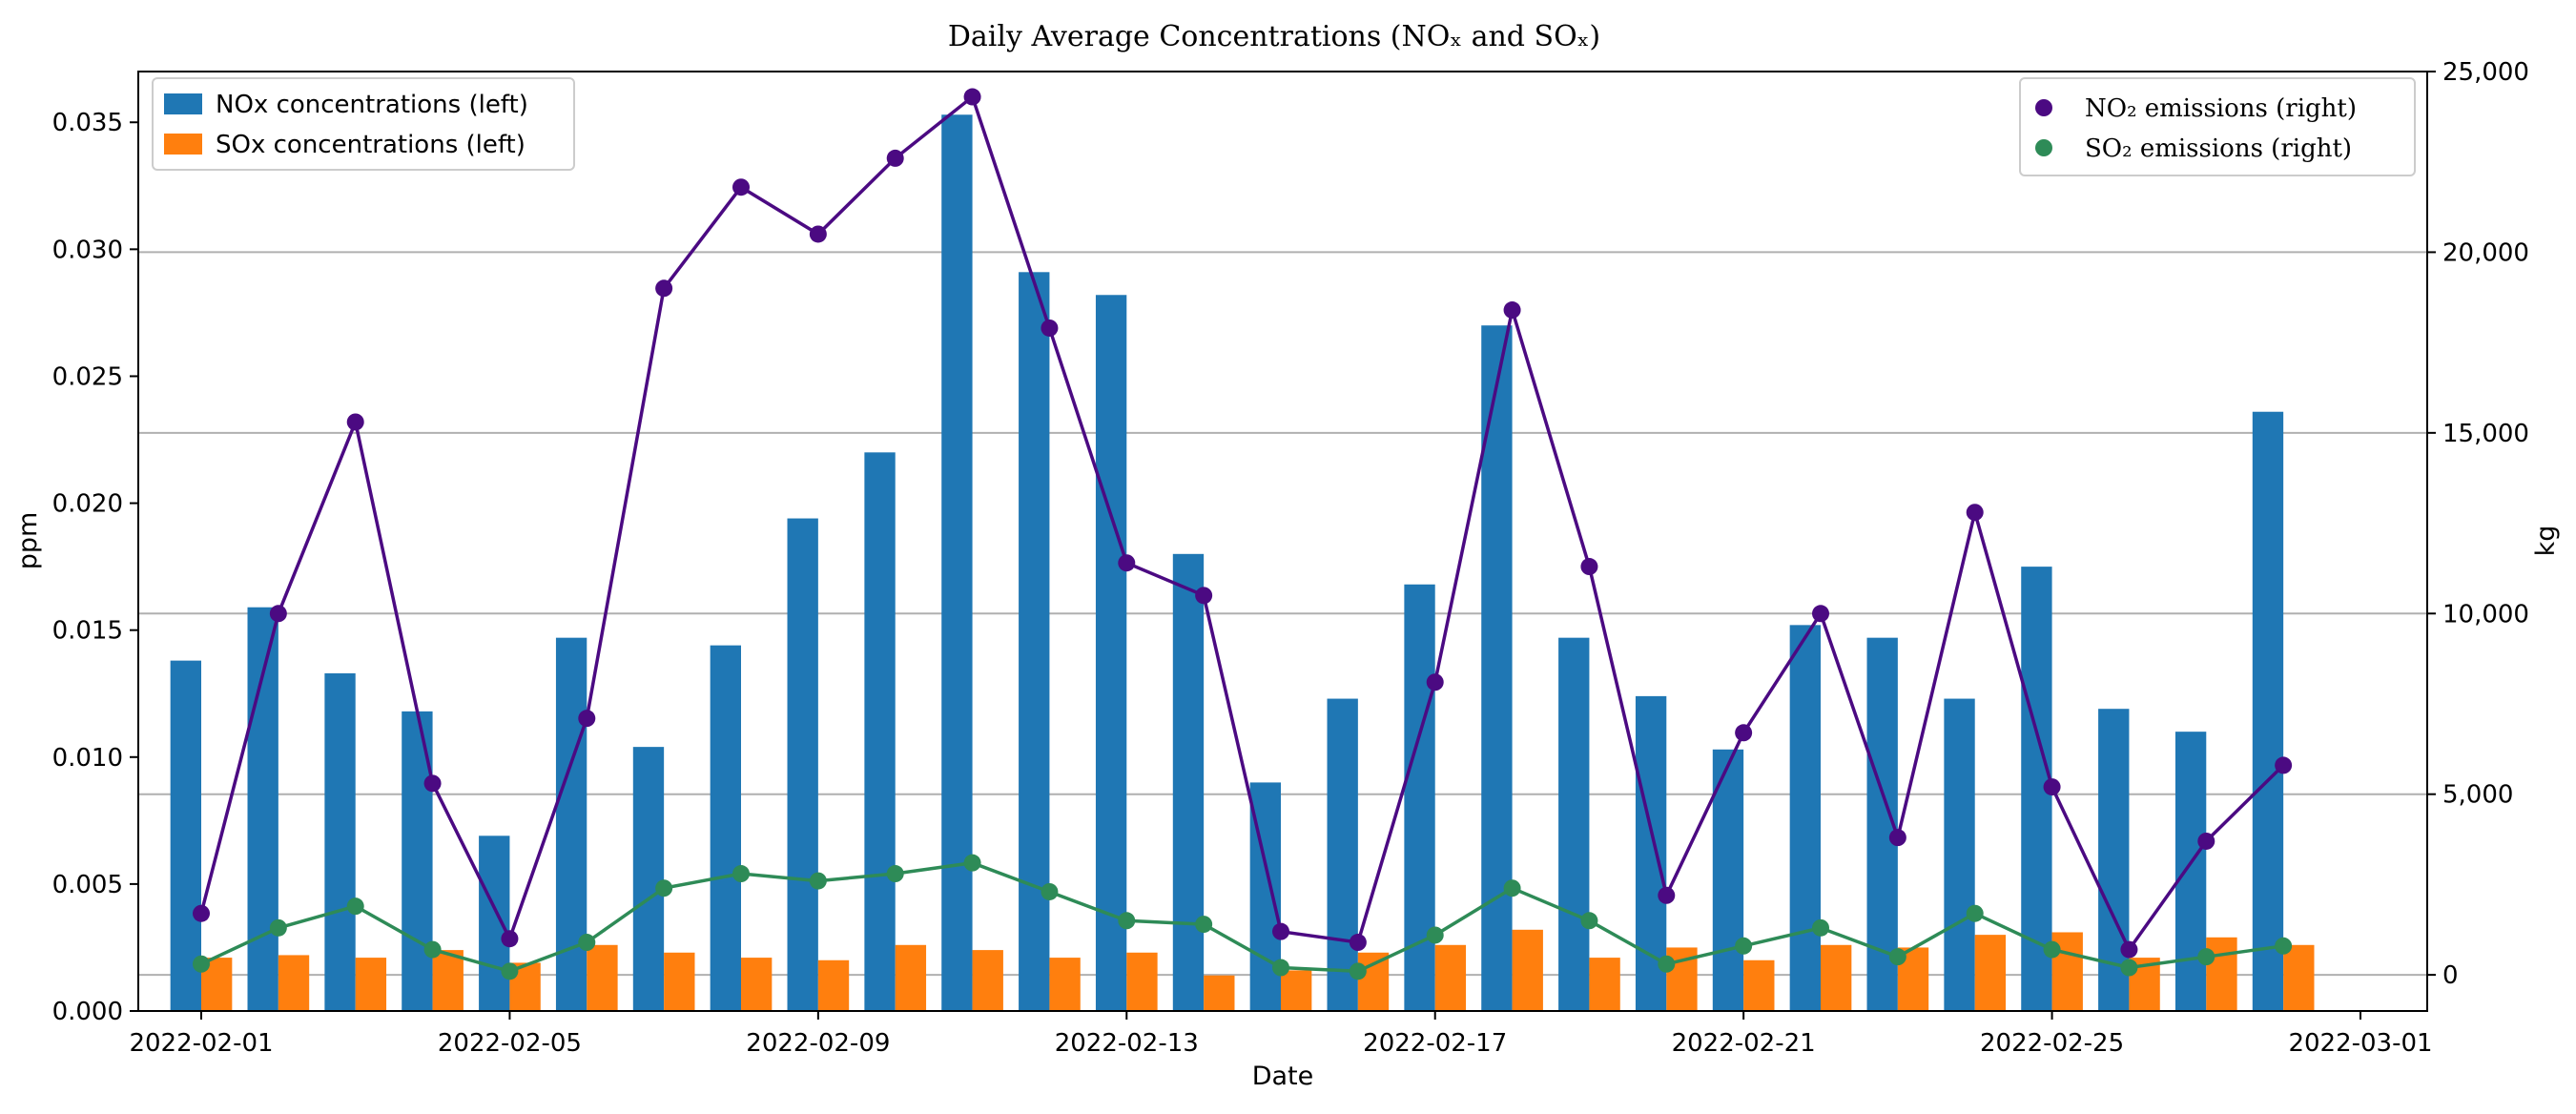  Describe the element at coordinates (2043, 147) in the screenshot. I see `legend-marker-so2` at that location.